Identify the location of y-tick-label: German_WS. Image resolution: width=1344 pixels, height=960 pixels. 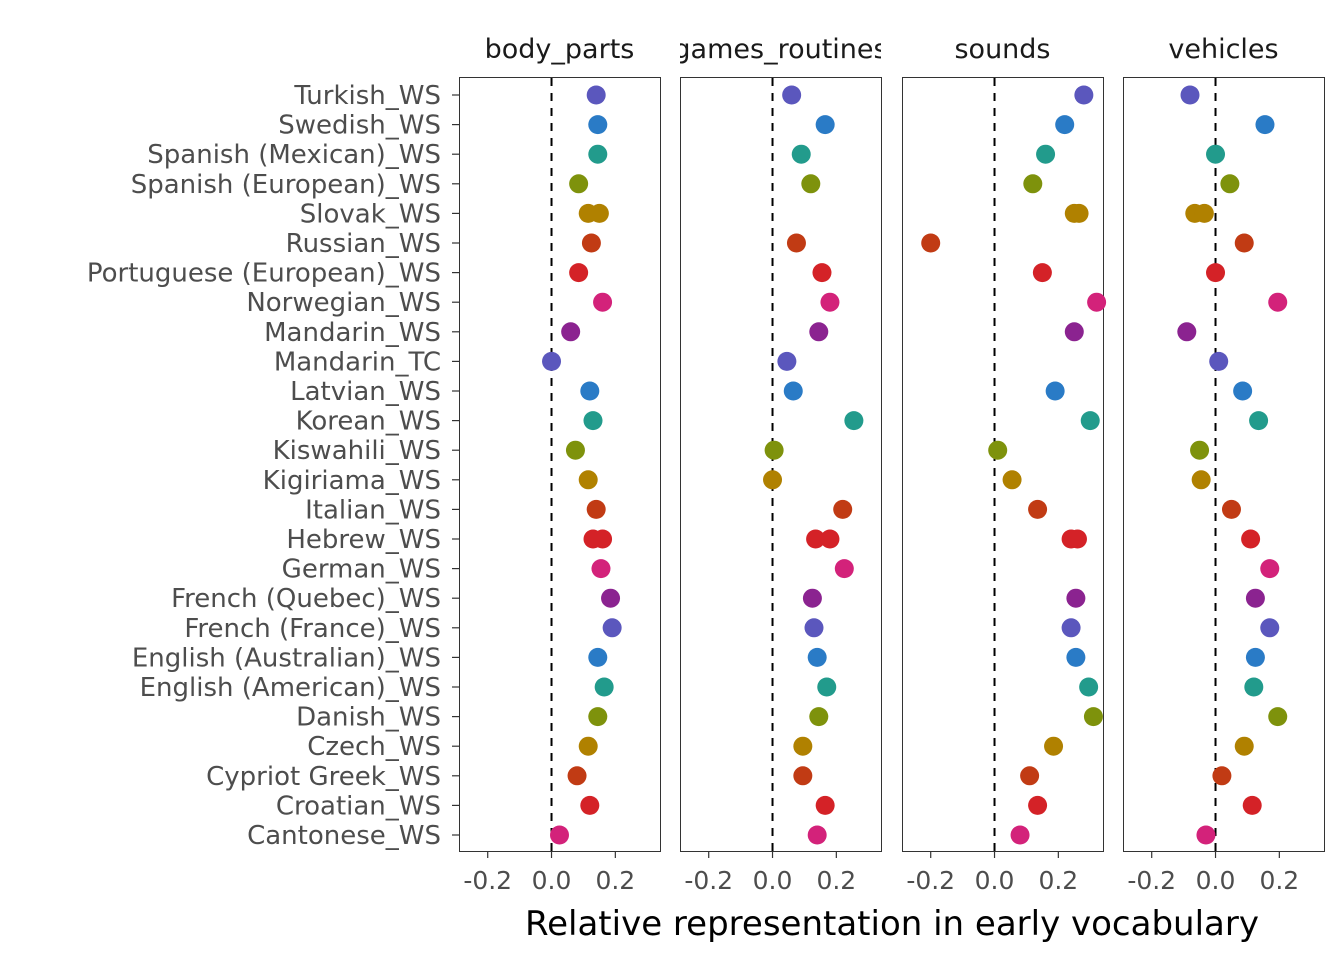
(361, 570).